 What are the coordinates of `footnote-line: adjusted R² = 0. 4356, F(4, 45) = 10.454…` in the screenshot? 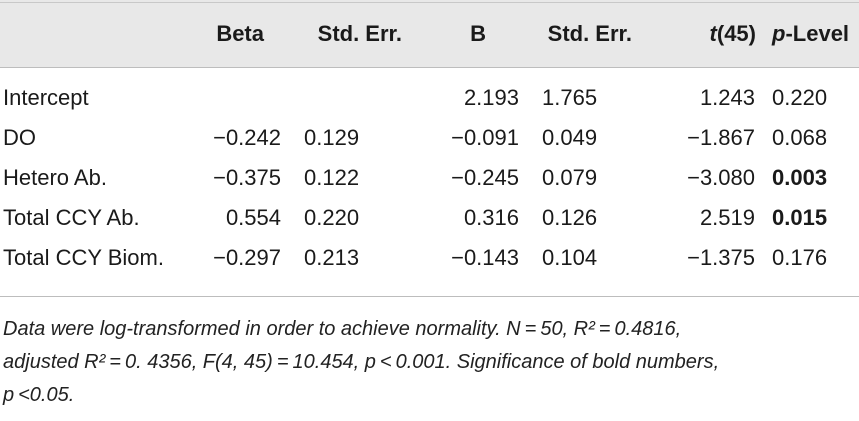 It's located at (361, 362).